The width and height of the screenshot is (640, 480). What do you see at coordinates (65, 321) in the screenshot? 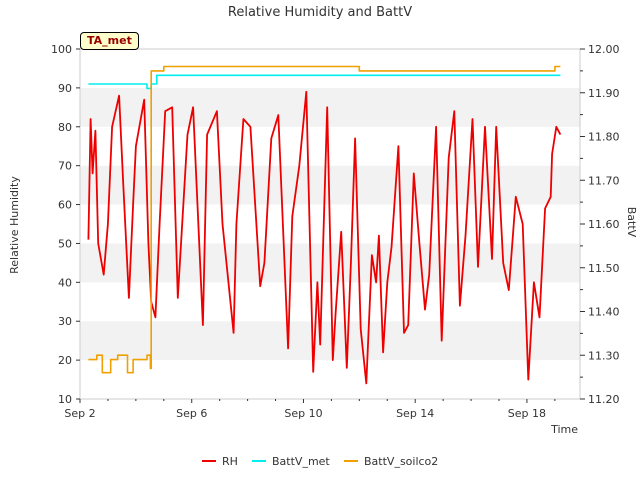
I see `y-tick-label: 30` at bounding box center [65, 321].